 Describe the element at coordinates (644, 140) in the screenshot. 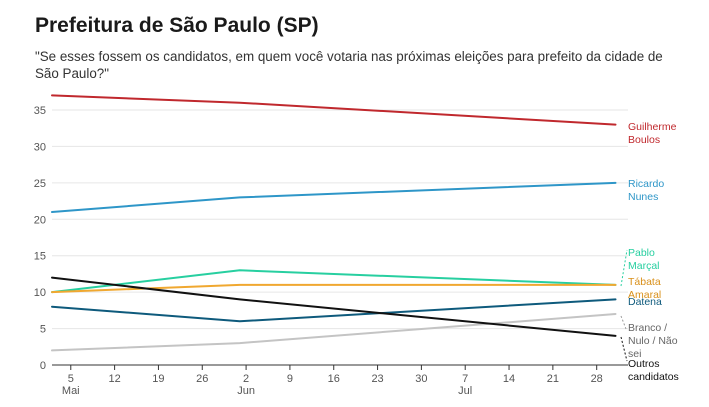

I see `series-label-line: Boulos` at that location.